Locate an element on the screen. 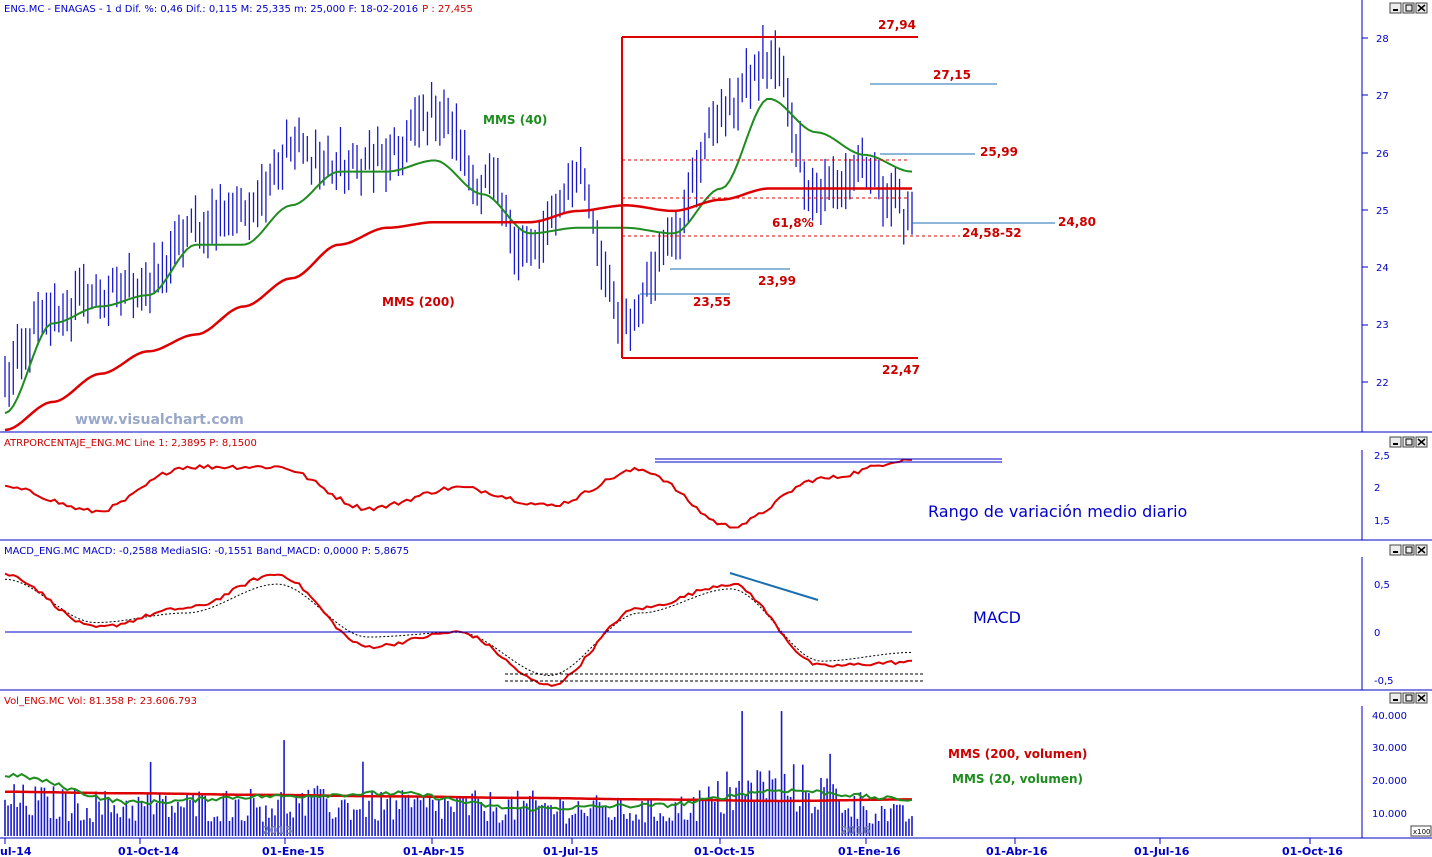 The width and height of the screenshot is (1432, 857). mms40-label: MMS (40) is located at coordinates (515, 120).